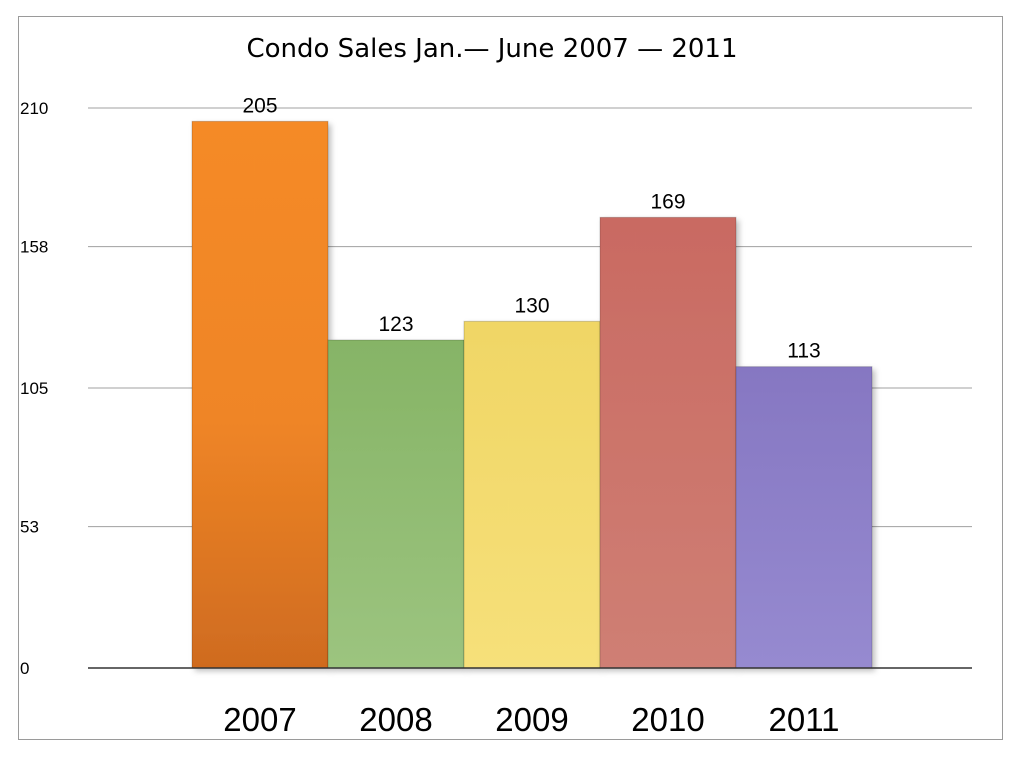  Describe the element at coordinates (259, 719) in the screenshot. I see `x-tick-label-2007: 2007` at that location.